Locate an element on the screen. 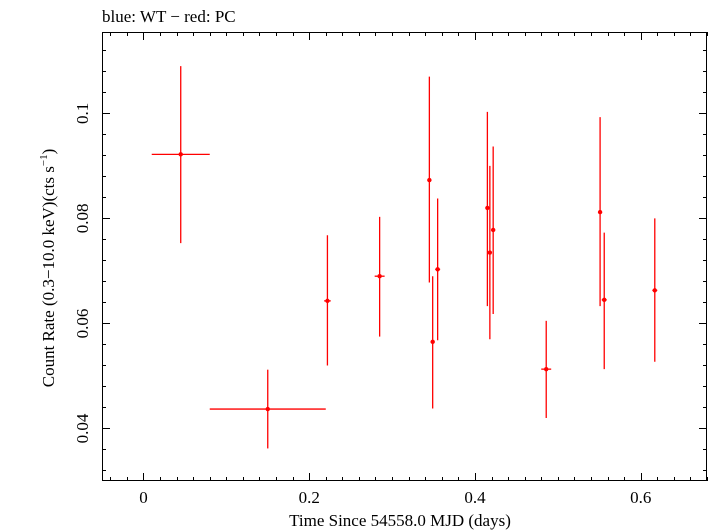 The image size is (709, 532). y-axis-label: Count Rate (0.3−10.0 keV)(cts s−1) is located at coordinates (48, 268).